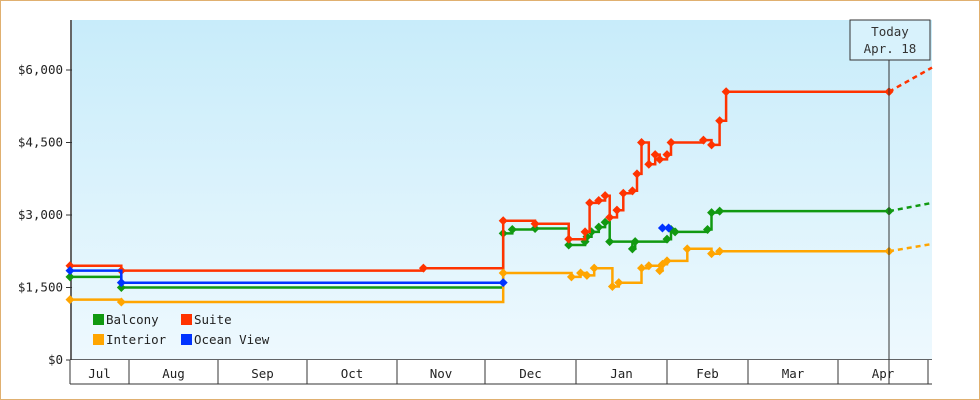 The height and width of the screenshot is (400, 980). What do you see at coordinates (55, 359) in the screenshot?
I see `y-tick-label: $0` at bounding box center [55, 359].